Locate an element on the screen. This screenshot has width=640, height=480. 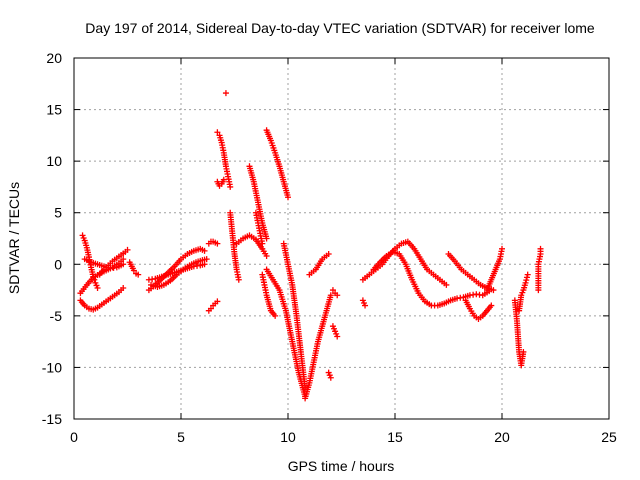
series-track-f is located at coordinates (134, 268).